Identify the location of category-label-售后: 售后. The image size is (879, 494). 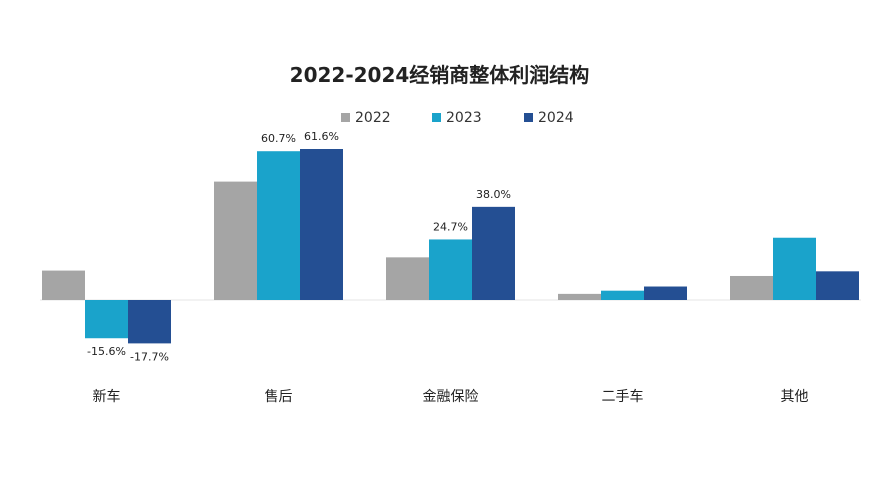
(279, 397).